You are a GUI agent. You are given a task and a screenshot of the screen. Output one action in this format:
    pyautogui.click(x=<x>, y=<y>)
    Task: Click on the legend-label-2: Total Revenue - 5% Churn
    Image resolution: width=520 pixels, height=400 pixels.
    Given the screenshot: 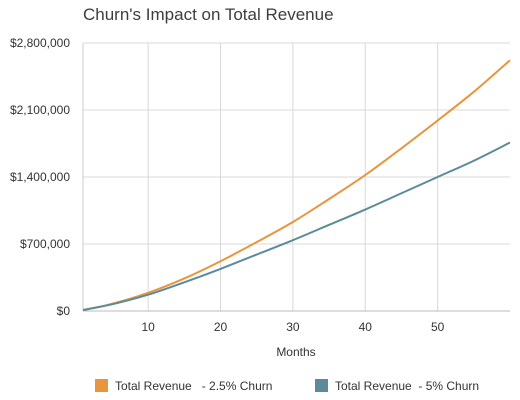 What is the action you would take?
    pyautogui.click(x=407, y=386)
    